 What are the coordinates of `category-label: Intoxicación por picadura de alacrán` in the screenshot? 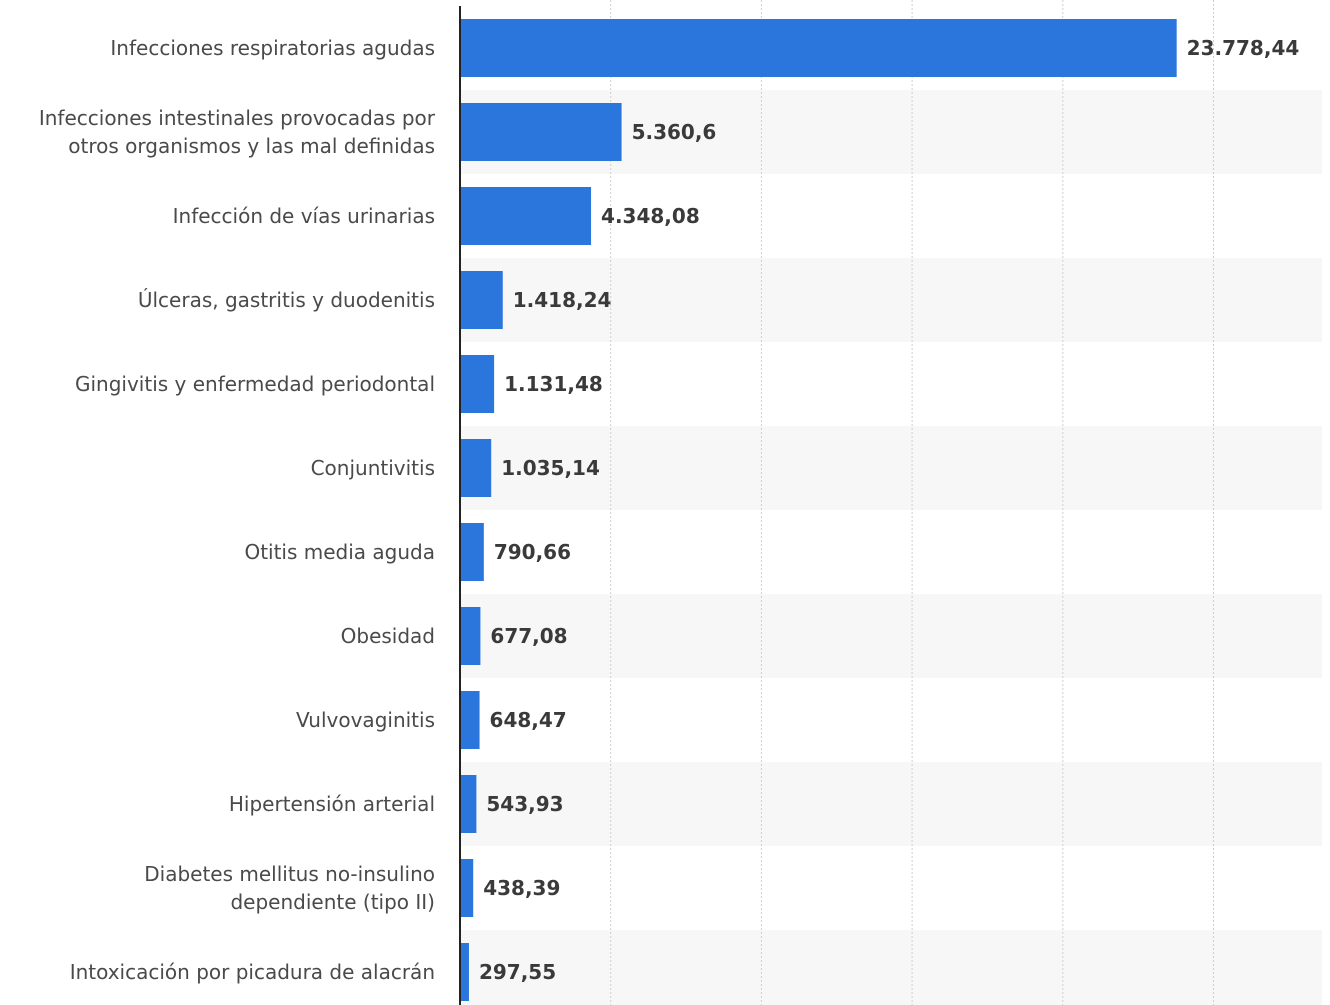 It's located at (252, 972).